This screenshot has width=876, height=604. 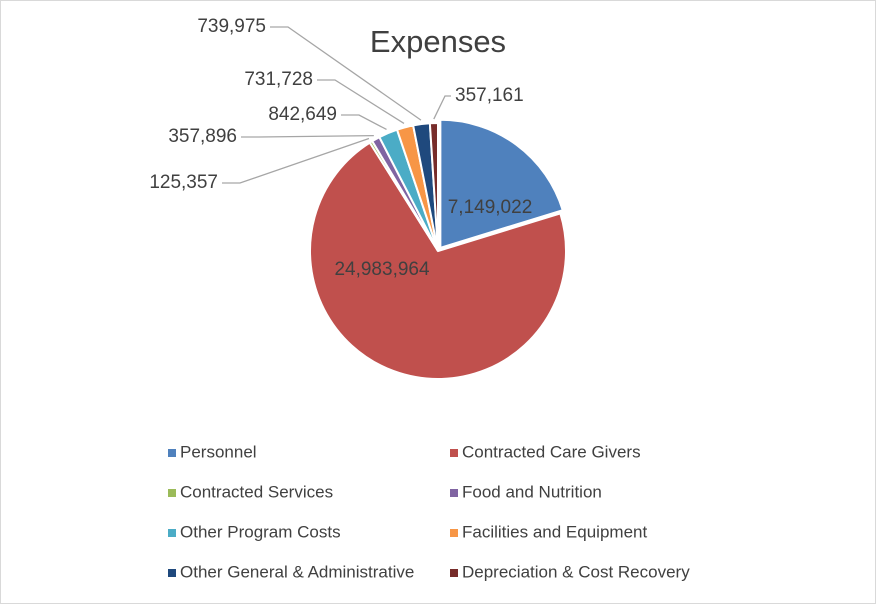 I want to click on legend-label: Other Program Costs, so click(x=260, y=531).